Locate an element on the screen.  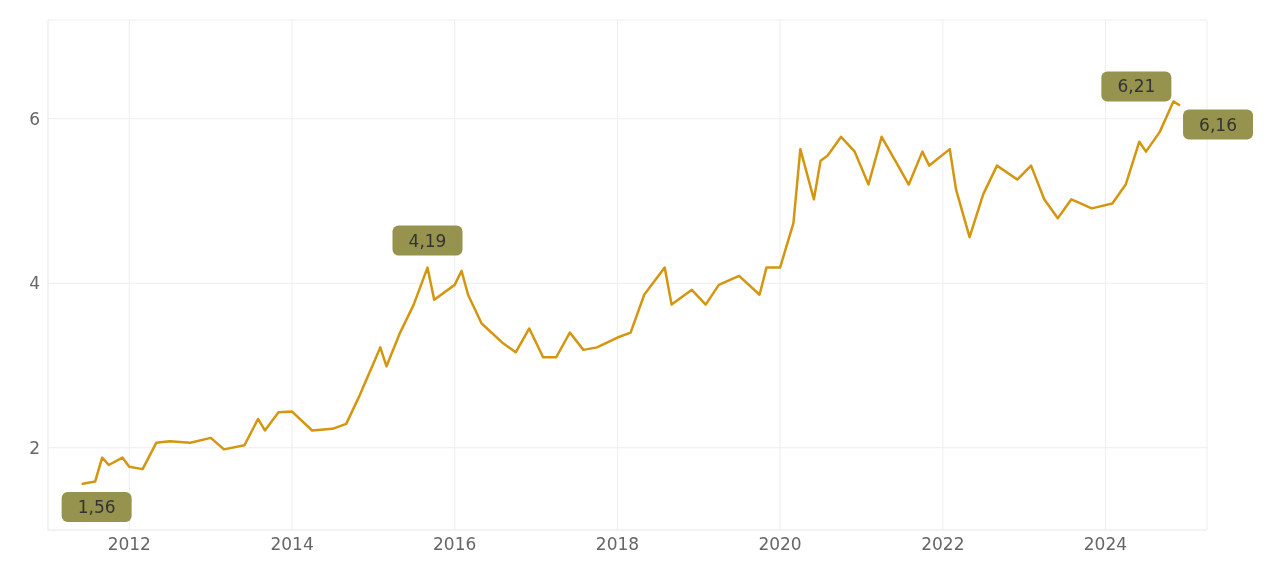
y-tick-label: 6 is located at coordinates (34, 118).